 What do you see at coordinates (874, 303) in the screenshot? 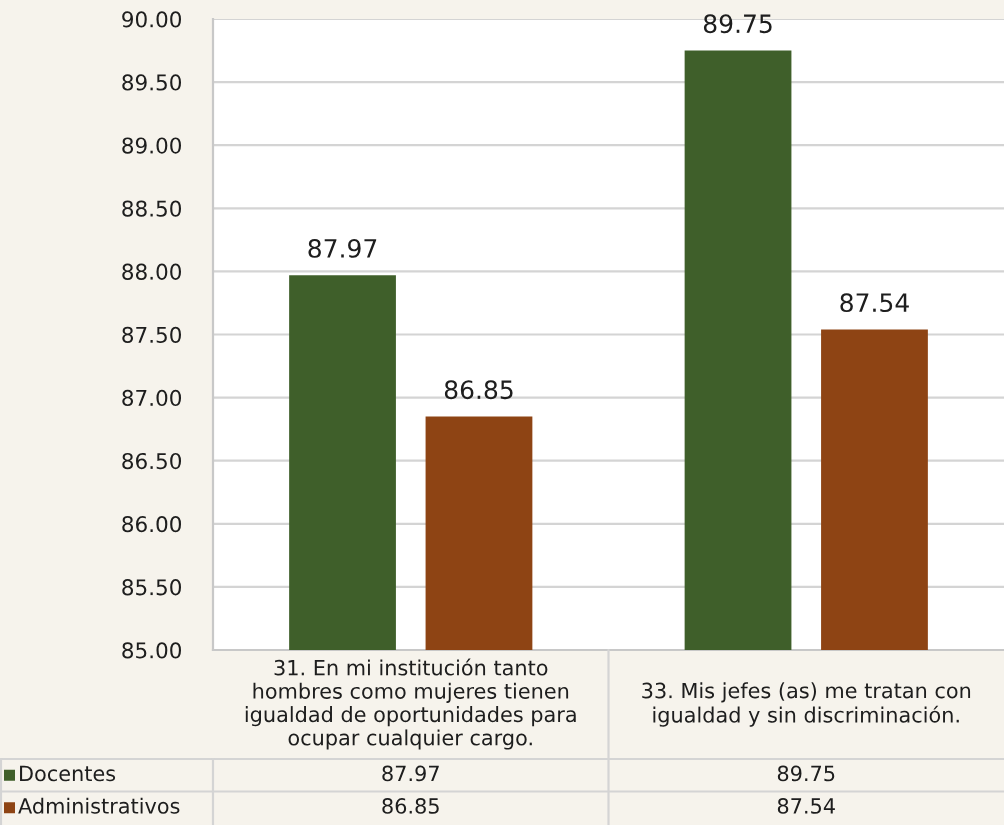
I see `annotation: 87.54` at bounding box center [874, 303].